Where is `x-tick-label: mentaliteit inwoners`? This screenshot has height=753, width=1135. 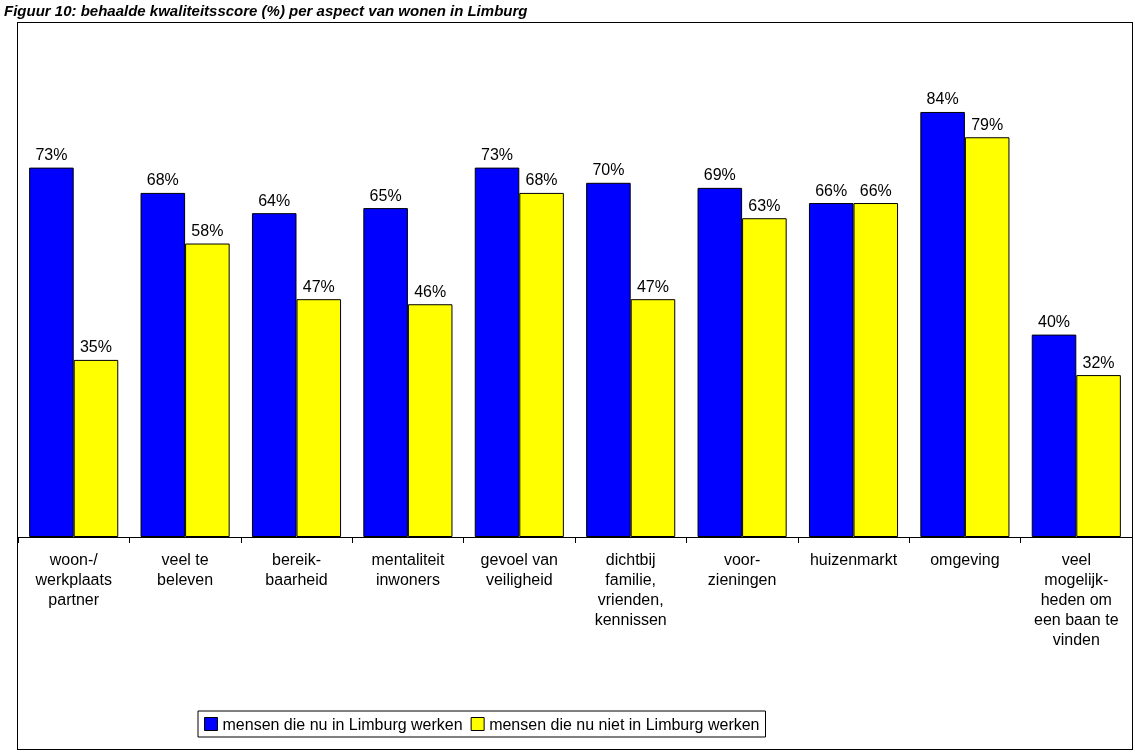 x-tick-label: mentaliteit inwoners is located at coordinates (408, 569).